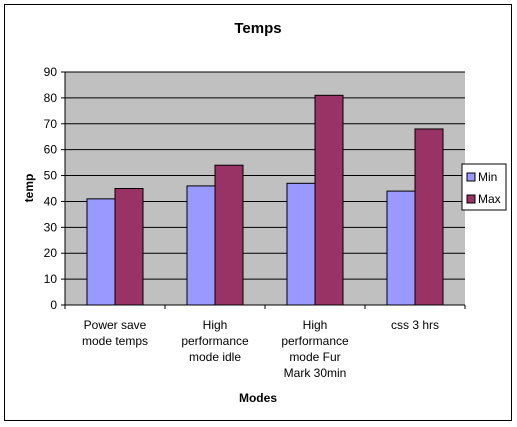 This screenshot has width=517, height=427. Describe the element at coordinates (489, 199) in the screenshot. I see `legend-label-max: Max` at that location.